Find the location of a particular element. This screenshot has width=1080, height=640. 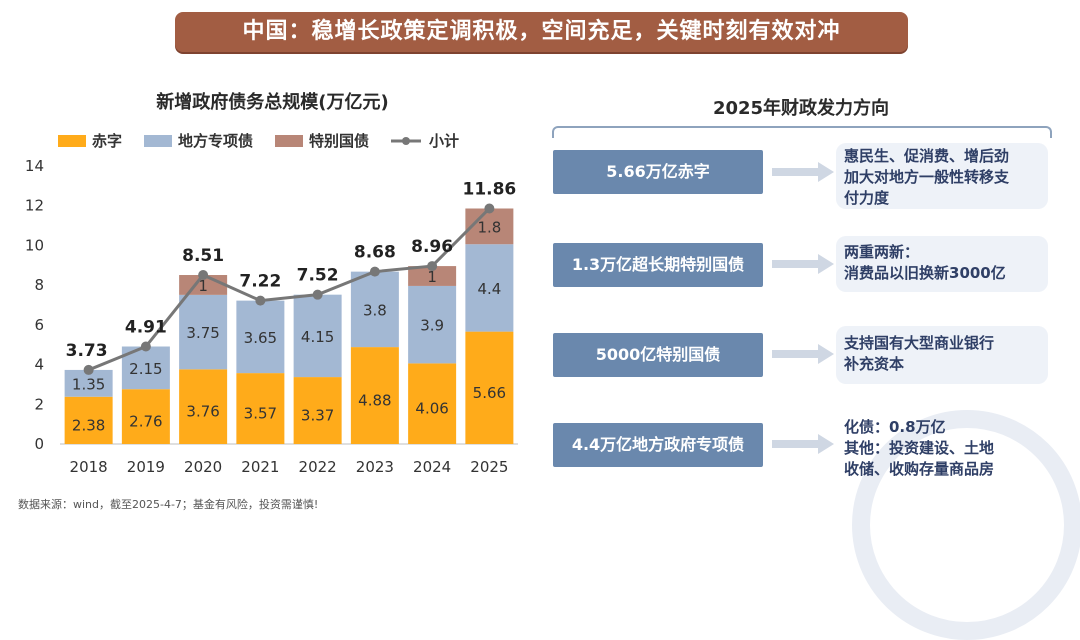

y-tick-label: 4 is located at coordinates (39, 365).